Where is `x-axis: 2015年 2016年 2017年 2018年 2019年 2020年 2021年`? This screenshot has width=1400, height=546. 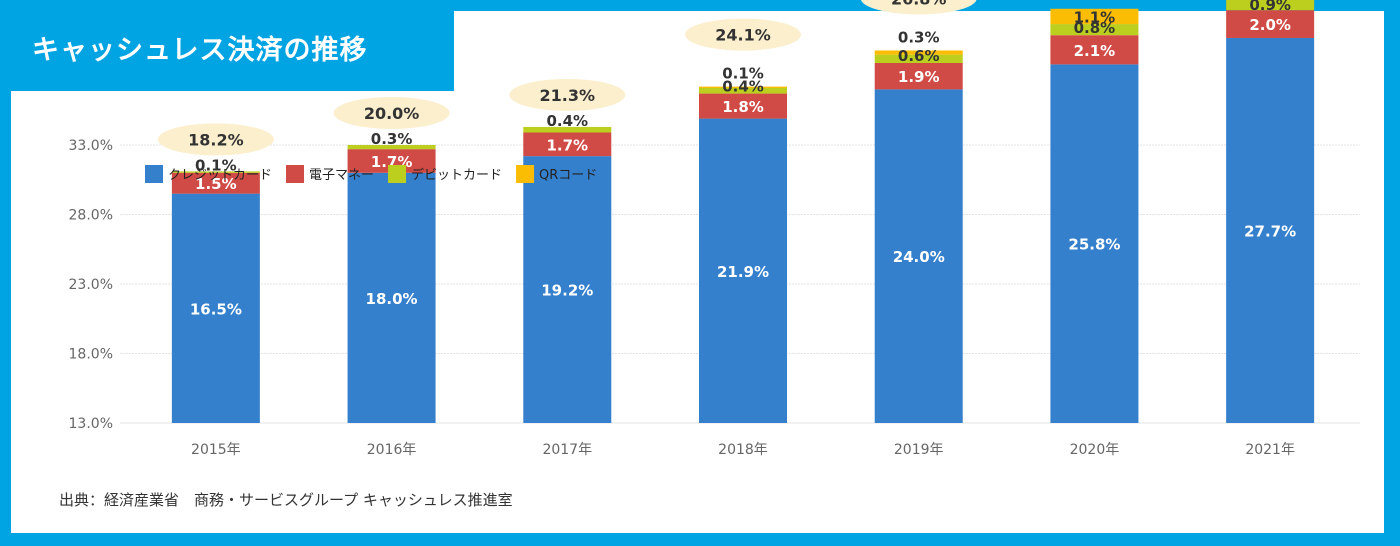
x-axis: 2015年 2016年 2017年 2018年 2019年 2020年 2021年 is located at coordinates (743, 450).